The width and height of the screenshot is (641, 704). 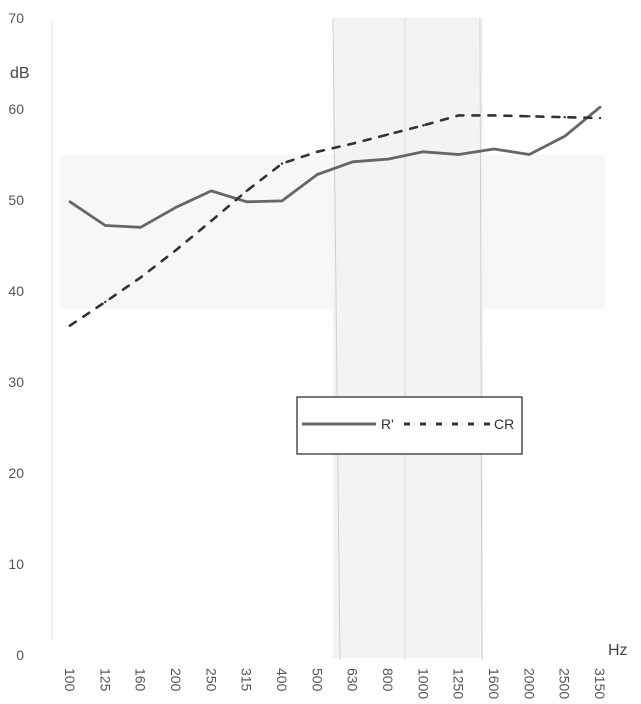 I want to click on x-tick-label: 1600, so click(x=494, y=683).